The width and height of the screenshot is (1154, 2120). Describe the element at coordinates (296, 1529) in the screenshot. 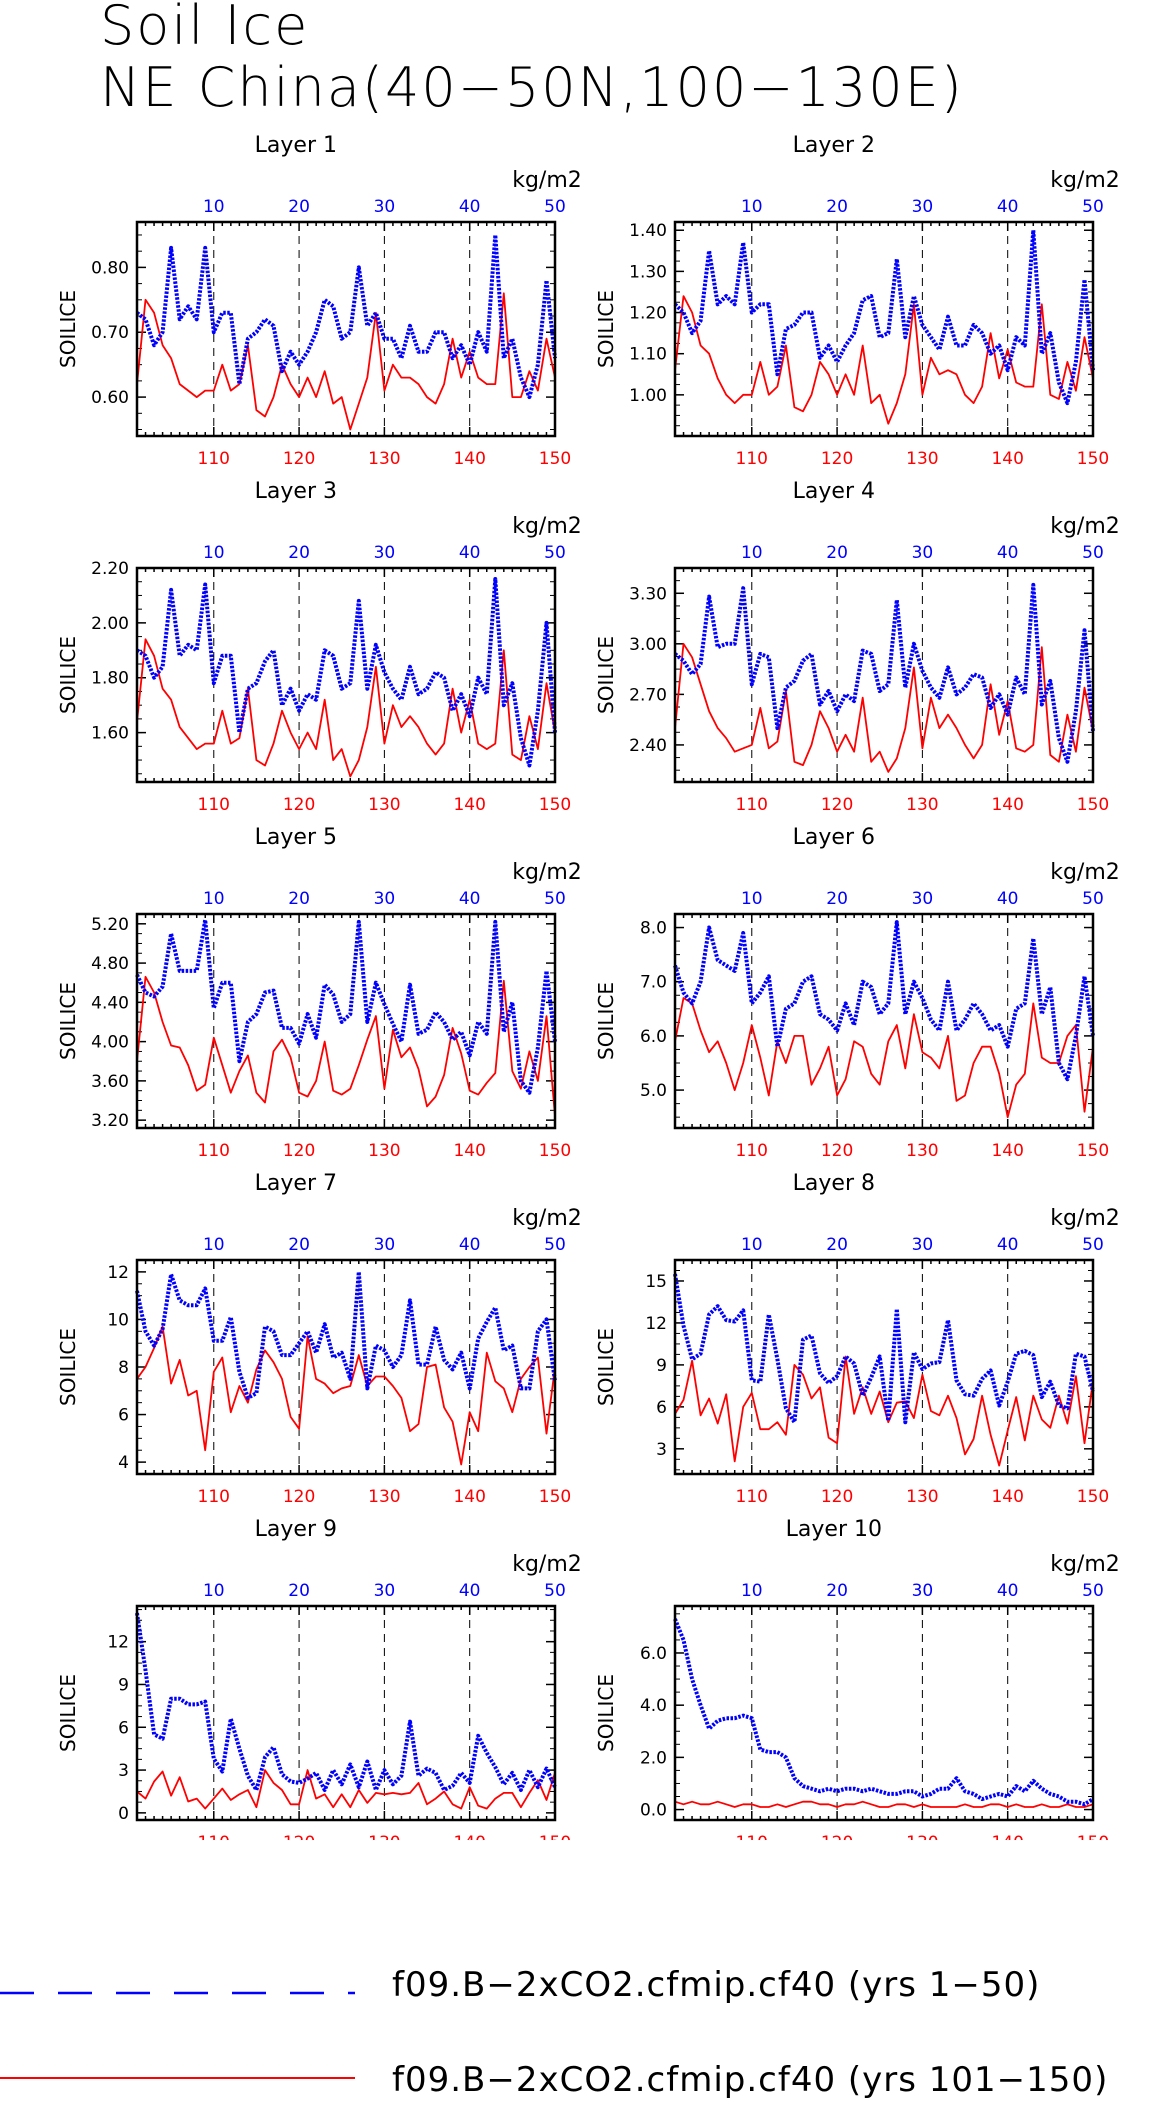

I see `panel-title: Layer 9` at that location.